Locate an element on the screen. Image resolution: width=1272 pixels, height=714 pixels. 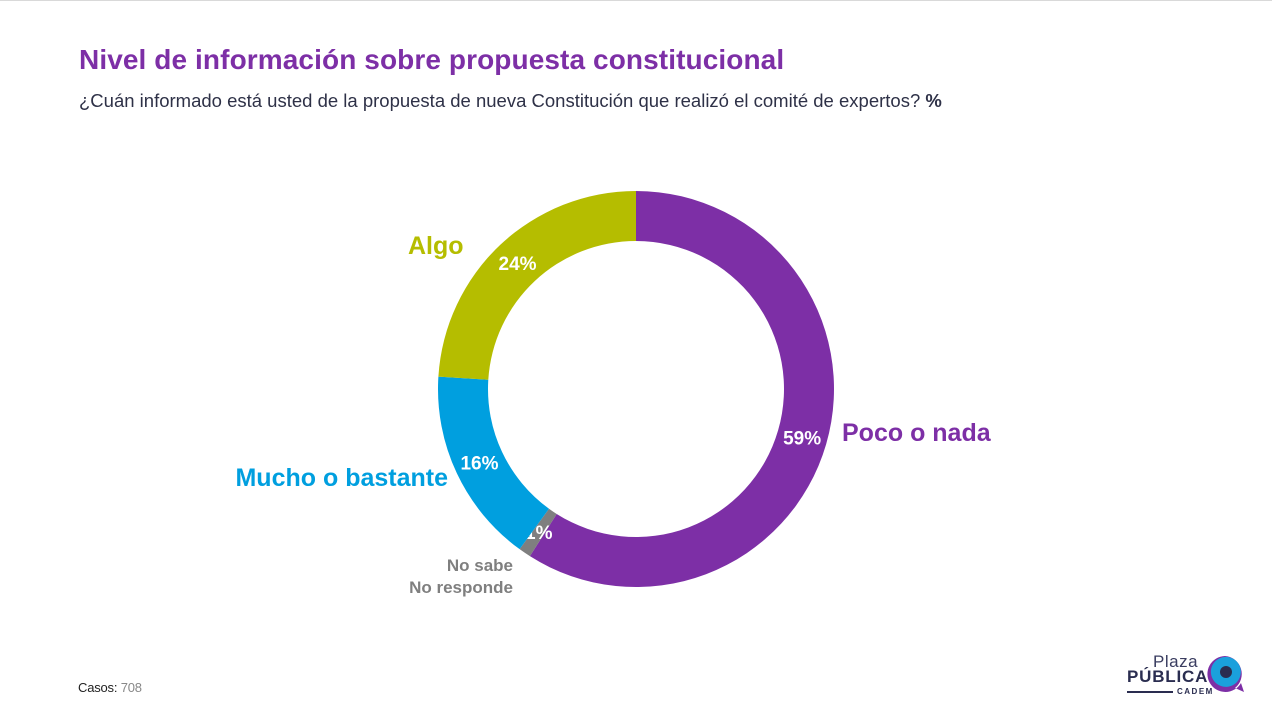
donut-slice-no-sabe-no-responde is located at coordinates (538, 532).